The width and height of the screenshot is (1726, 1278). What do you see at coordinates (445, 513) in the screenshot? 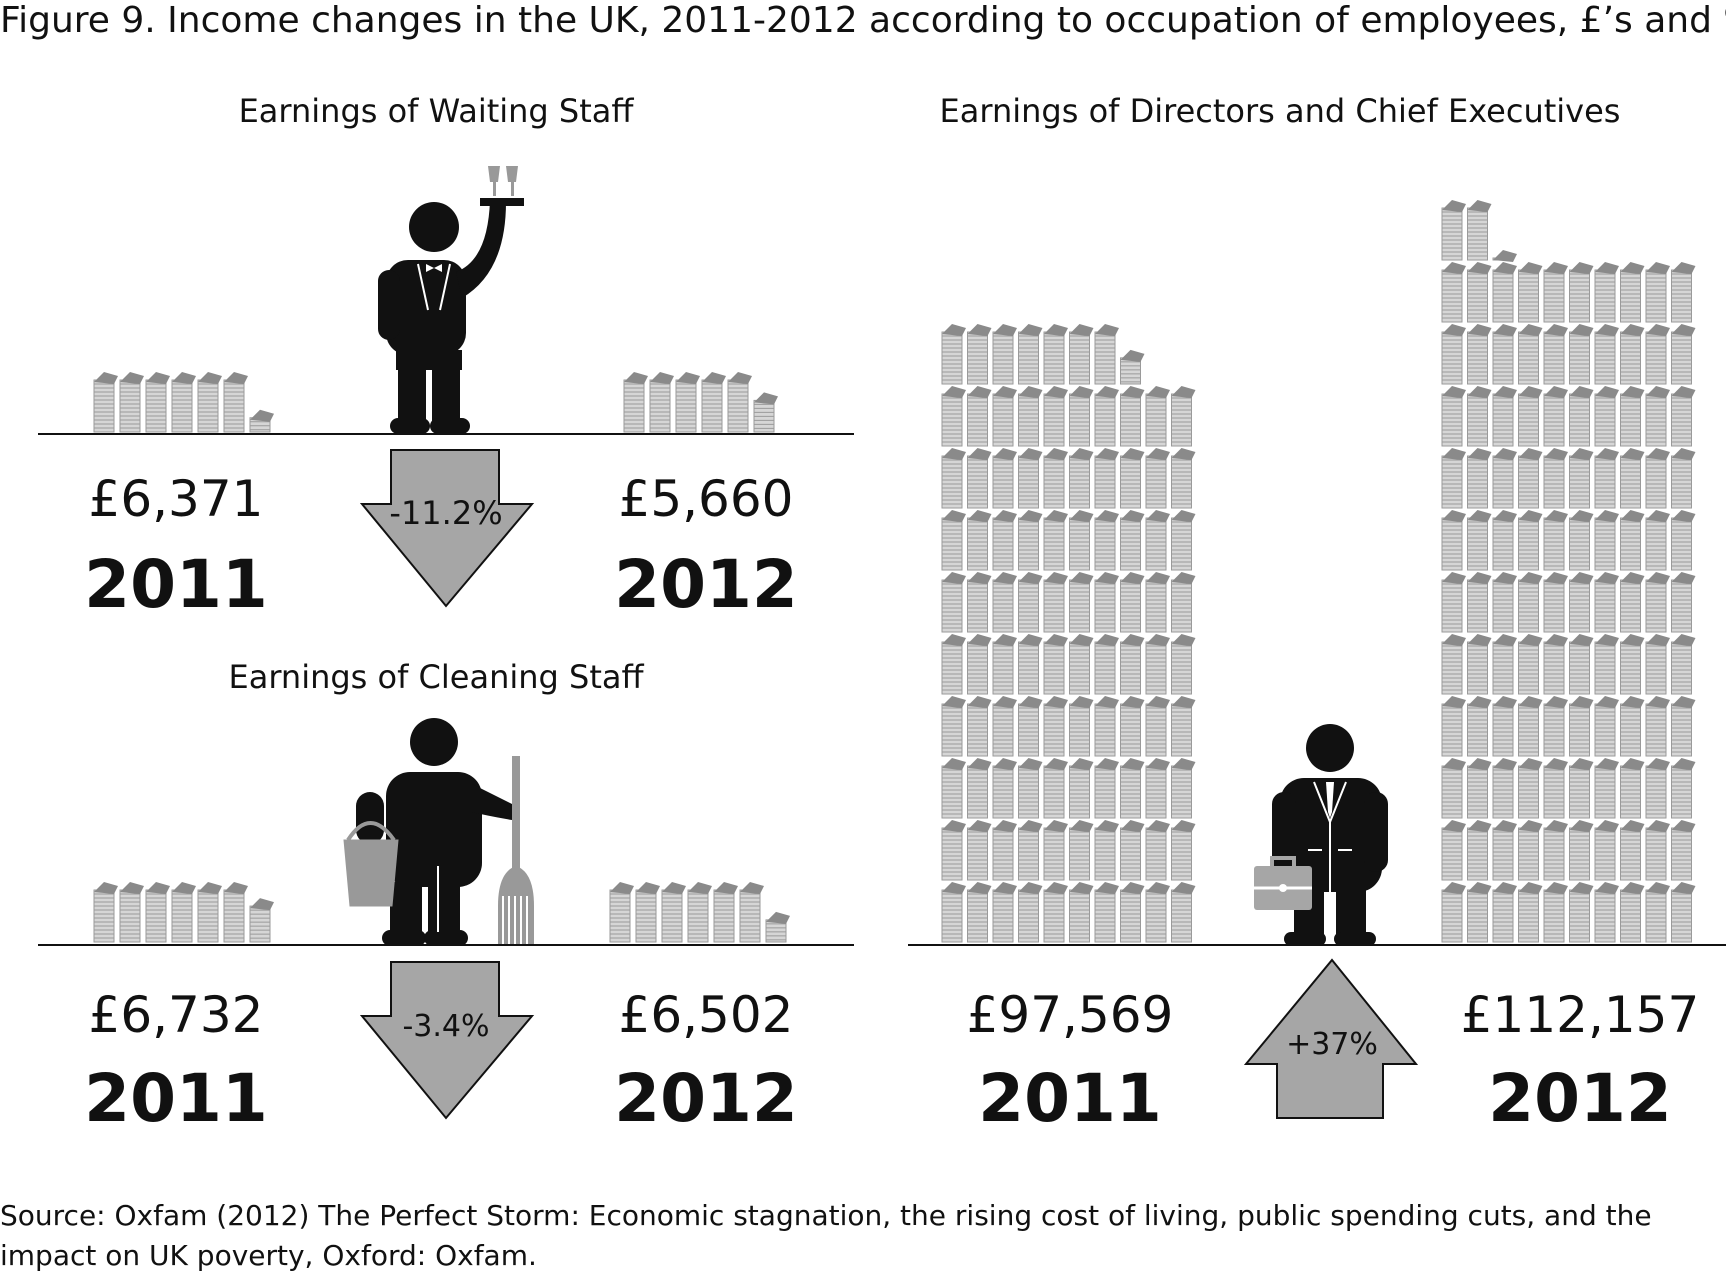
I see `waiting-change-label: -11.2%` at bounding box center [445, 513].